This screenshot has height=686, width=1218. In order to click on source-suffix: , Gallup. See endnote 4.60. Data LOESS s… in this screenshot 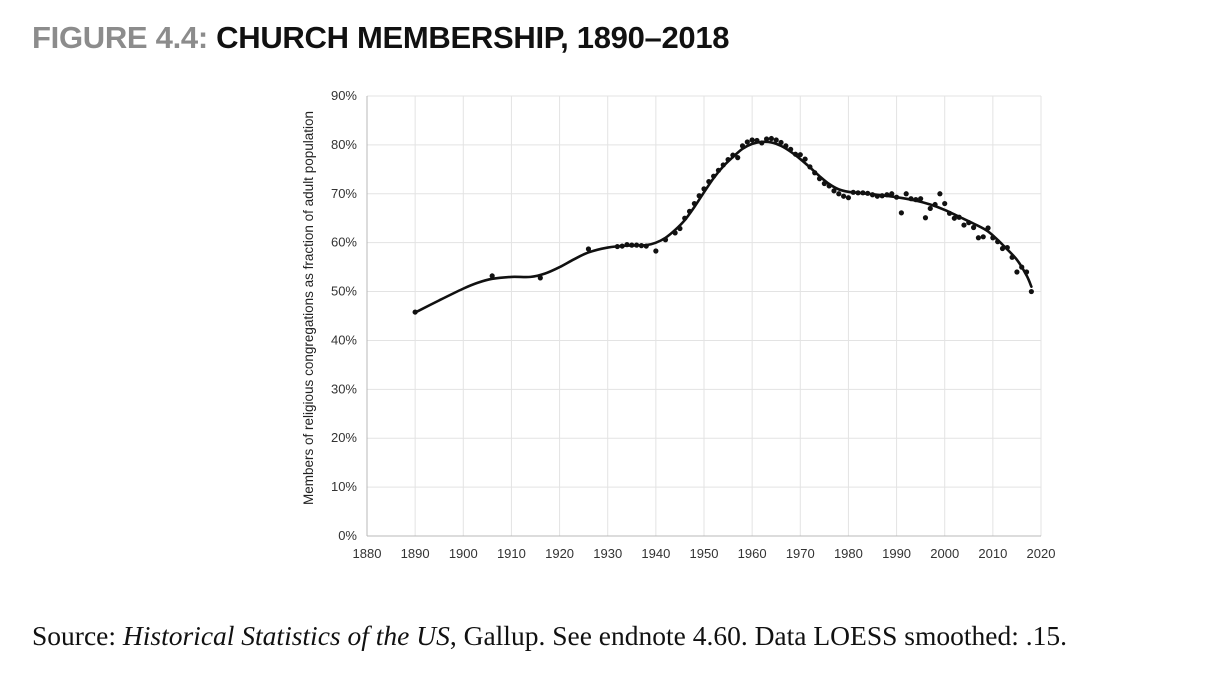, I will do `click(758, 635)`.